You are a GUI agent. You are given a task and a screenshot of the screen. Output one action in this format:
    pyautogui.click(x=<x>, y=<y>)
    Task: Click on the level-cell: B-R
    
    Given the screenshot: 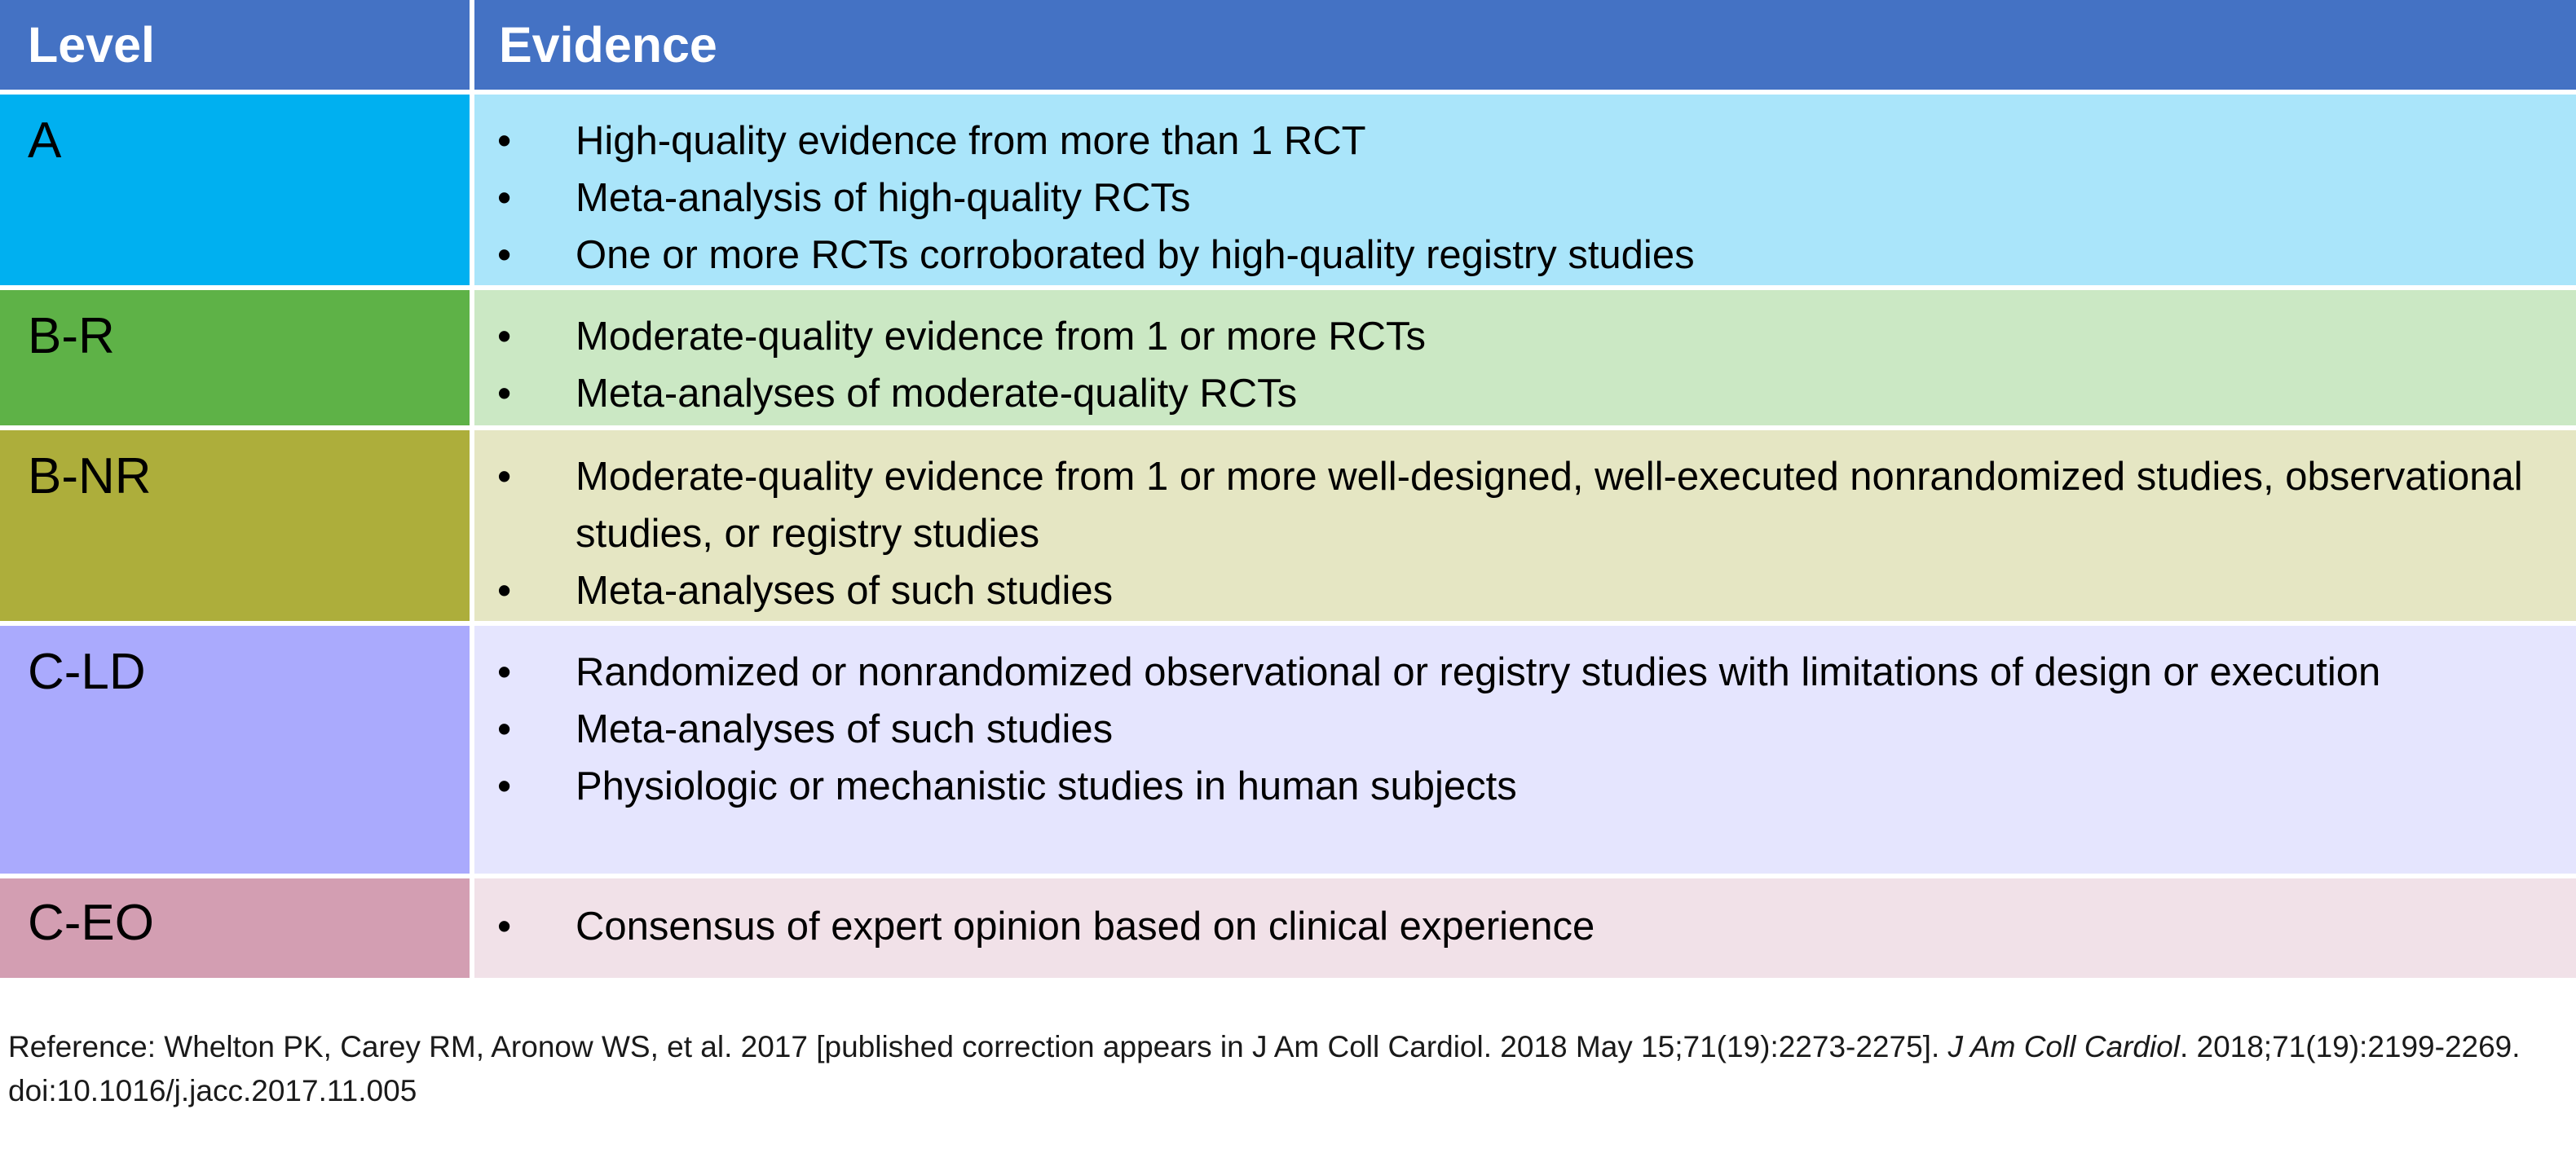 What is the action you would take?
    pyautogui.click(x=237, y=357)
    